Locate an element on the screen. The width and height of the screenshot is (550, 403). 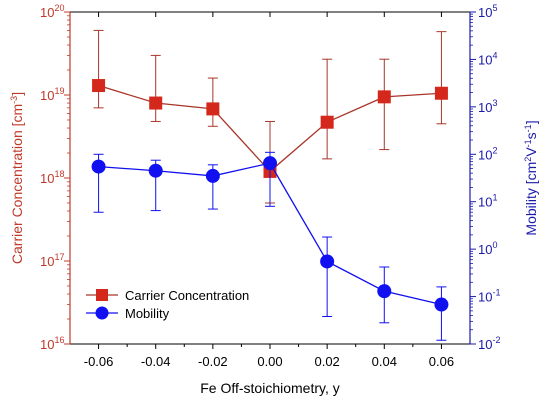
right-axis-title-mid: V is located at coordinates (531, 152).